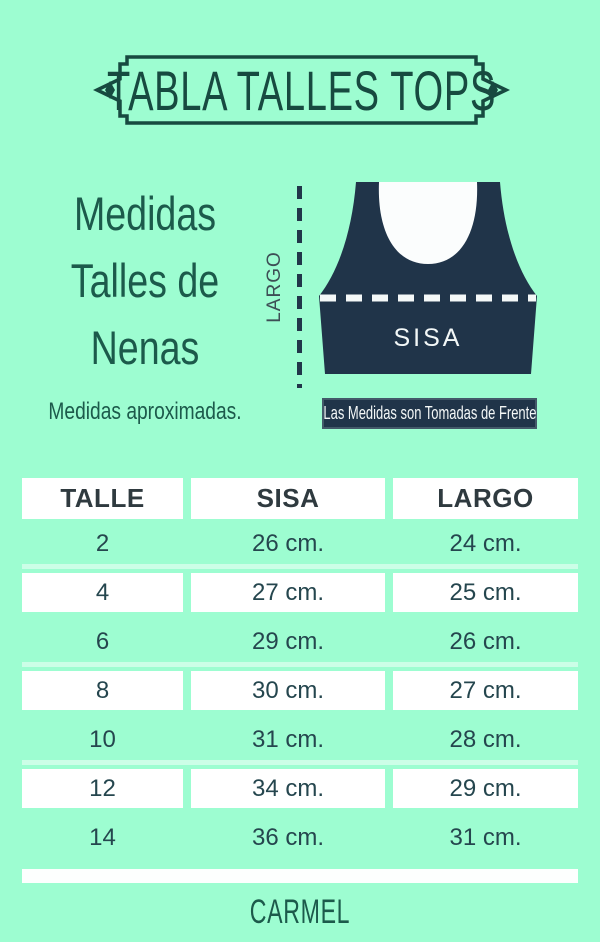  Describe the element at coordinates (102, 788) in the screenshot. I see `cell-talle: 12` at that location.